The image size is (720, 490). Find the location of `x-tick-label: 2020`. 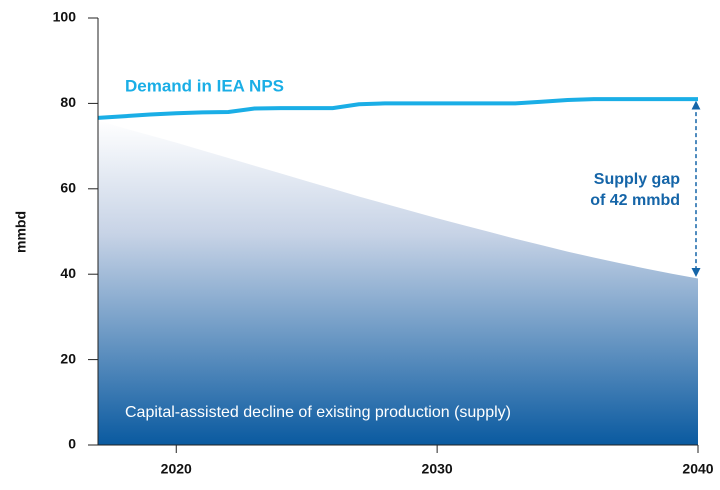

x-tick-label: 2020 is located at coordinates (176, 469).